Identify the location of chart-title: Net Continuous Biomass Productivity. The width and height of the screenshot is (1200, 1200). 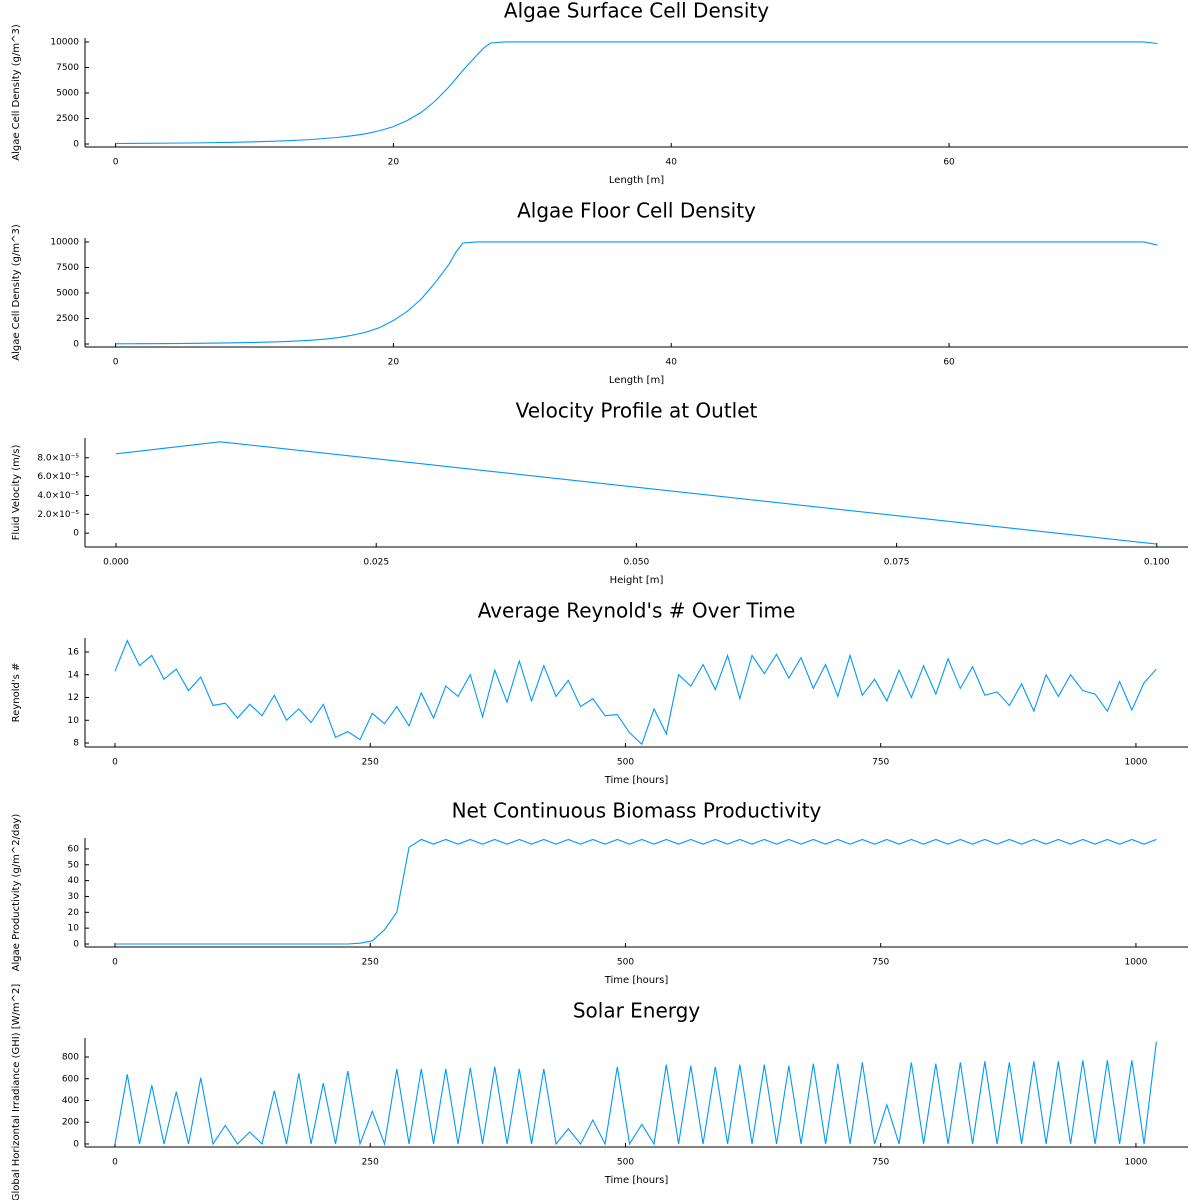
(637, 811).